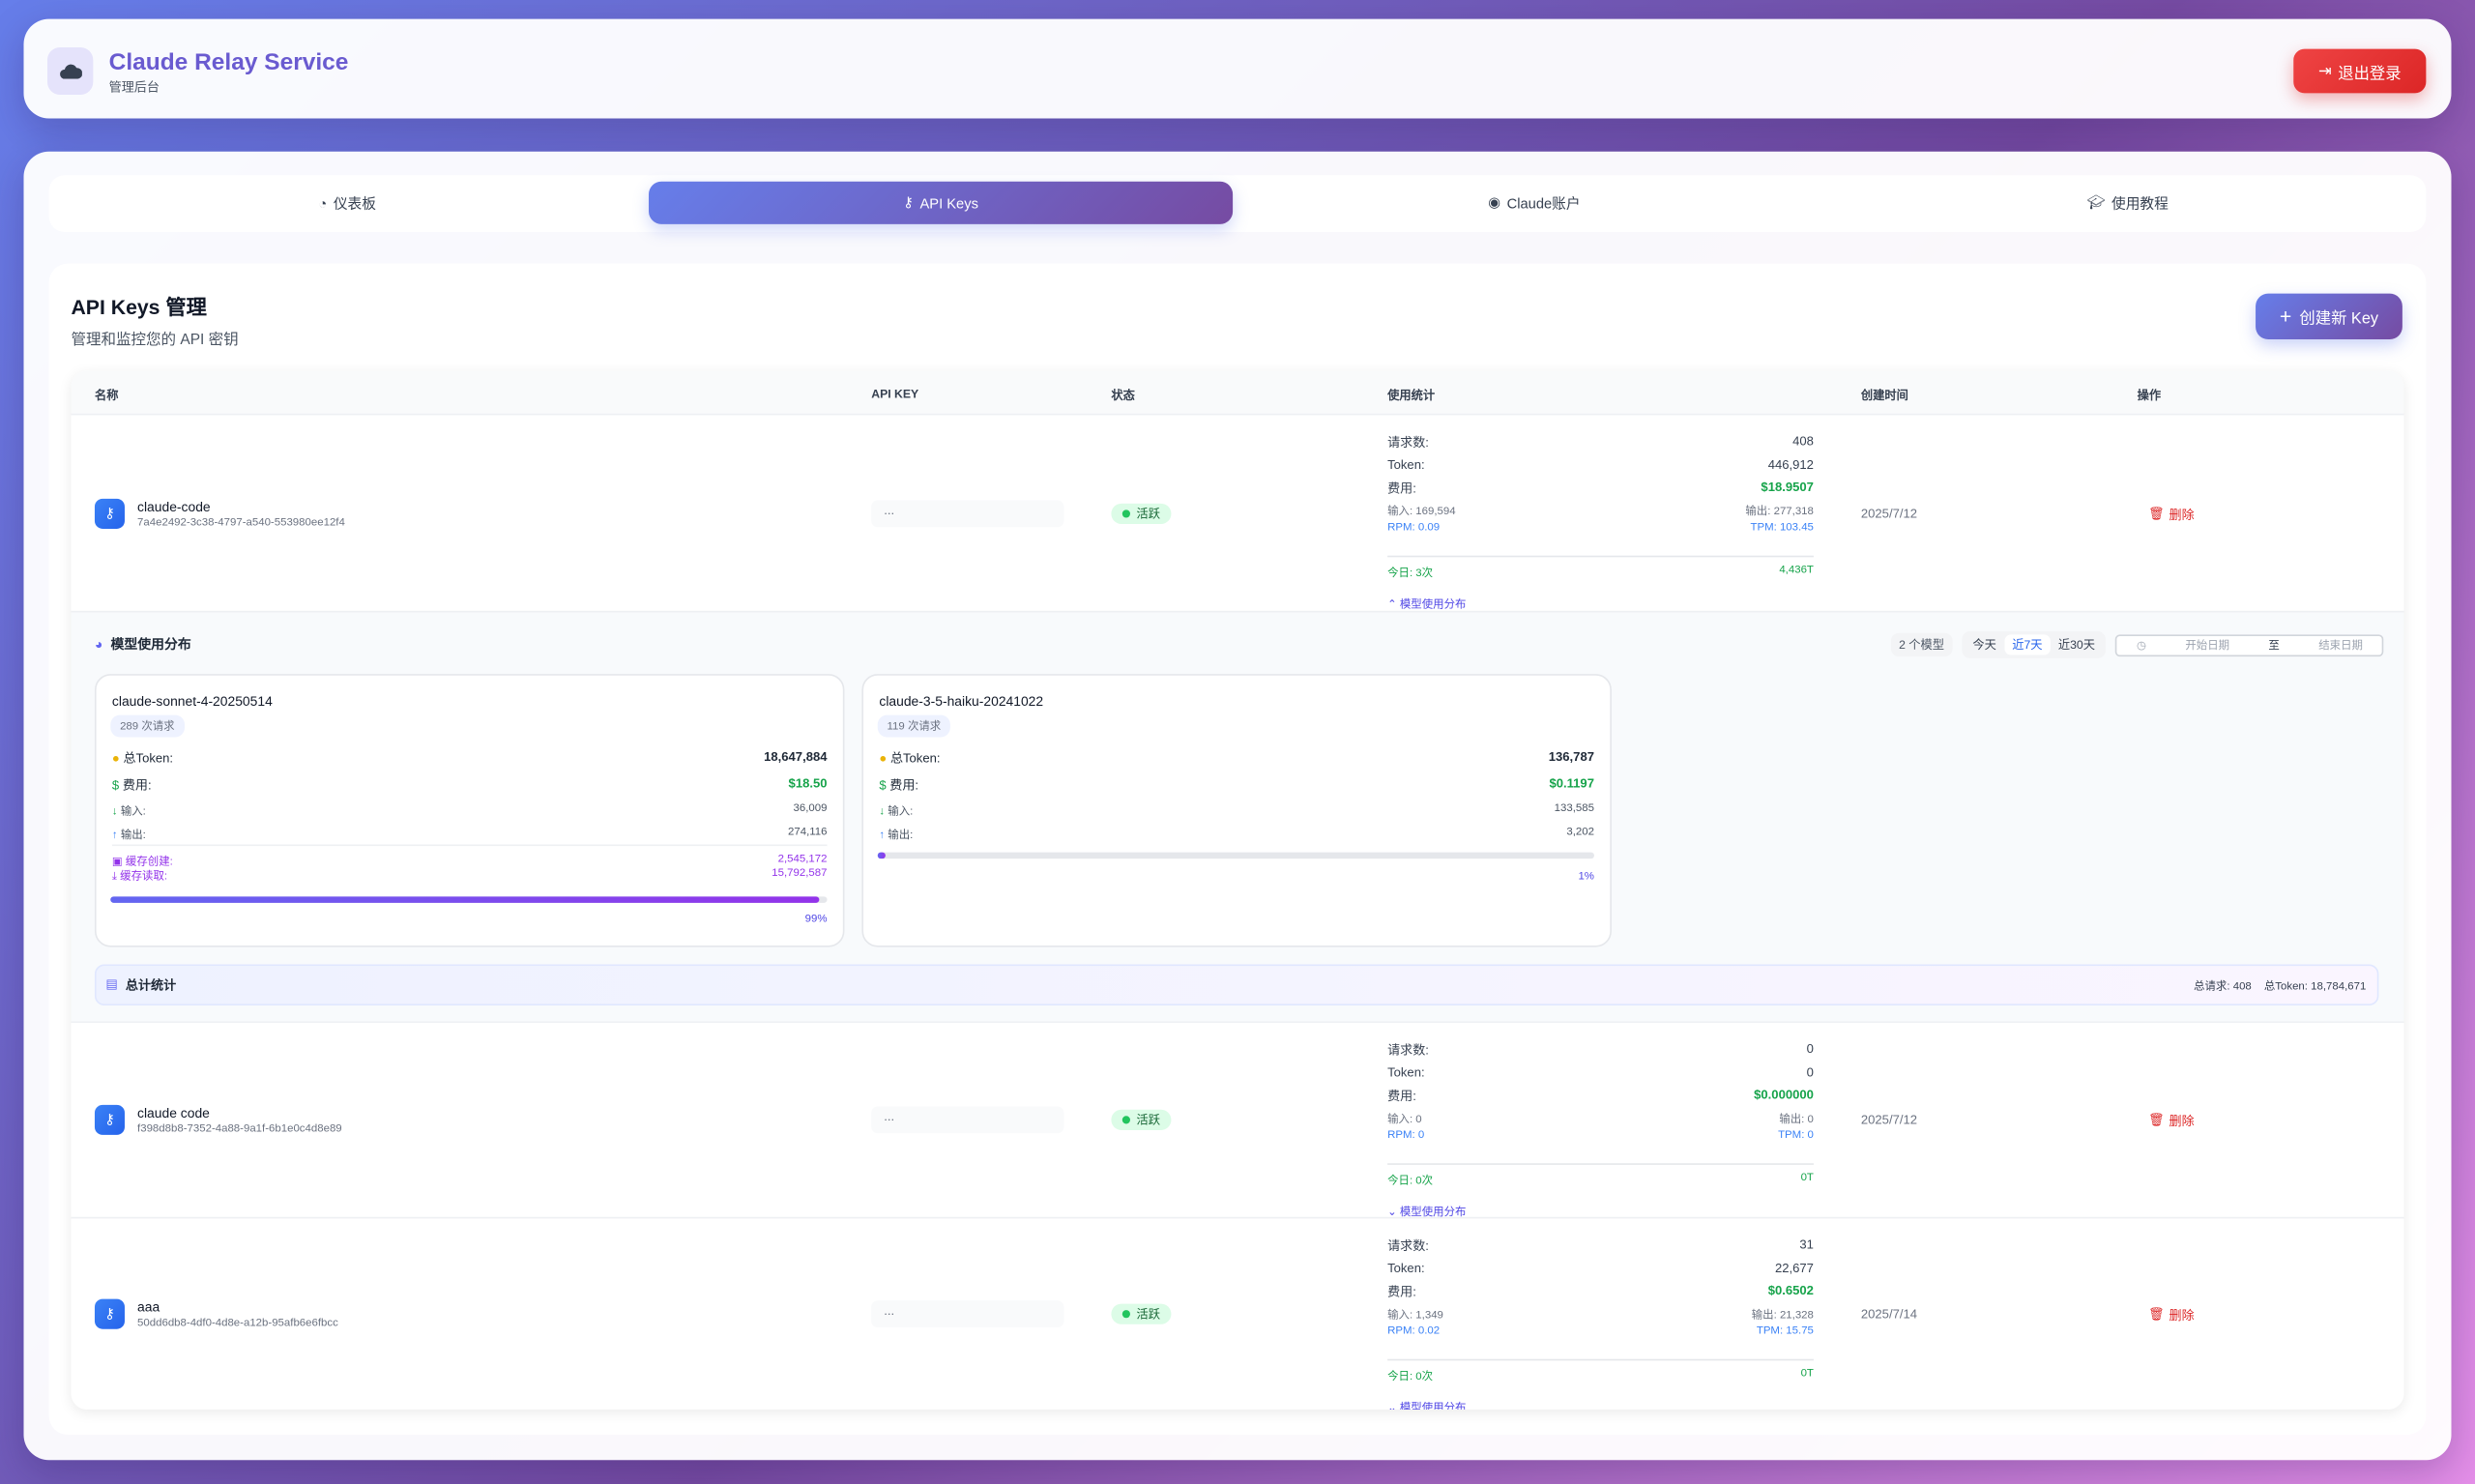 The image size is (2475, 1484). Describe the element at coordinates (1236, 985) in the screenshot. I see `total-stats-bar: ▤ 总计统计 总请求: 408 总Token: 18,784,671` at that location.